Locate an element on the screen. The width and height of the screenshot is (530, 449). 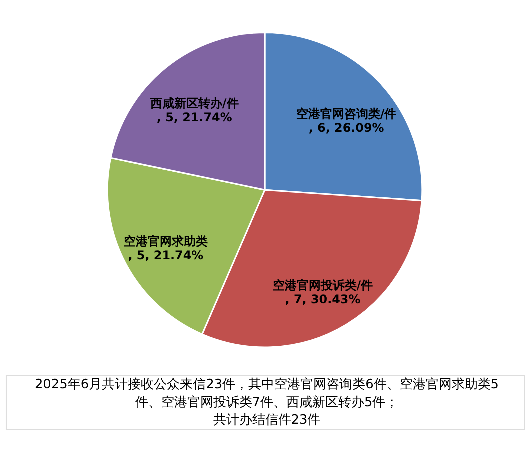
data-label: , 6, 26.09% is located at coordinates (346, 127).